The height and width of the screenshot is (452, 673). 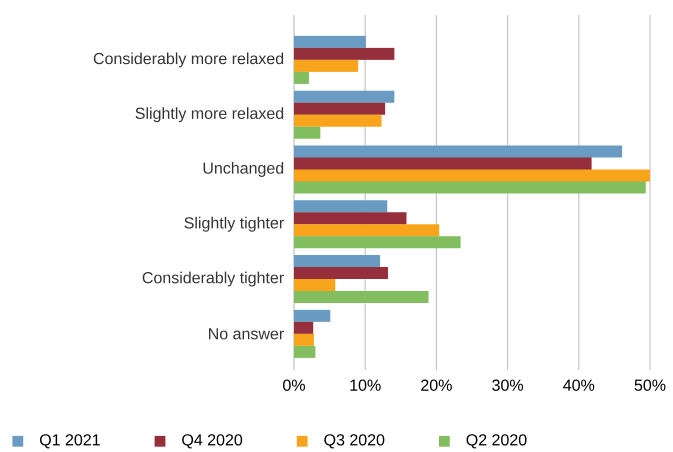 I want to click on x-tick-label: 30%, so click(x=508, y=385).